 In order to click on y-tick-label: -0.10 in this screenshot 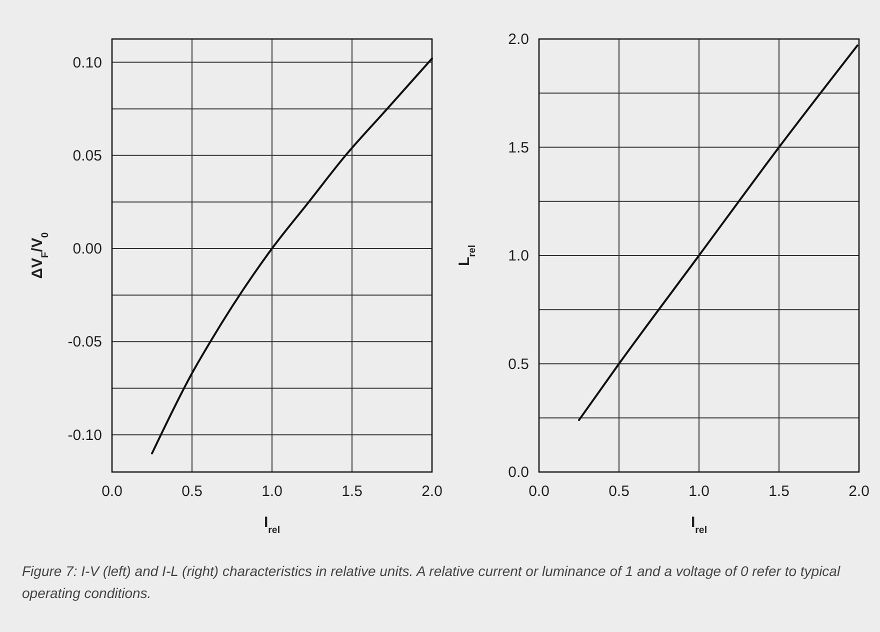, I will do `click(85, 435)`.